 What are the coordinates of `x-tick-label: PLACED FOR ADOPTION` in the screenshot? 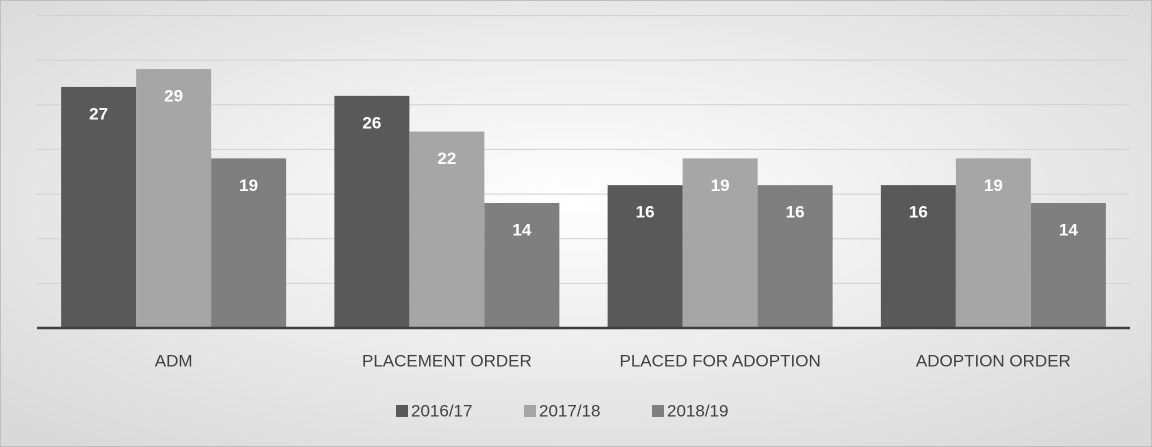 It's located at (720, 360).